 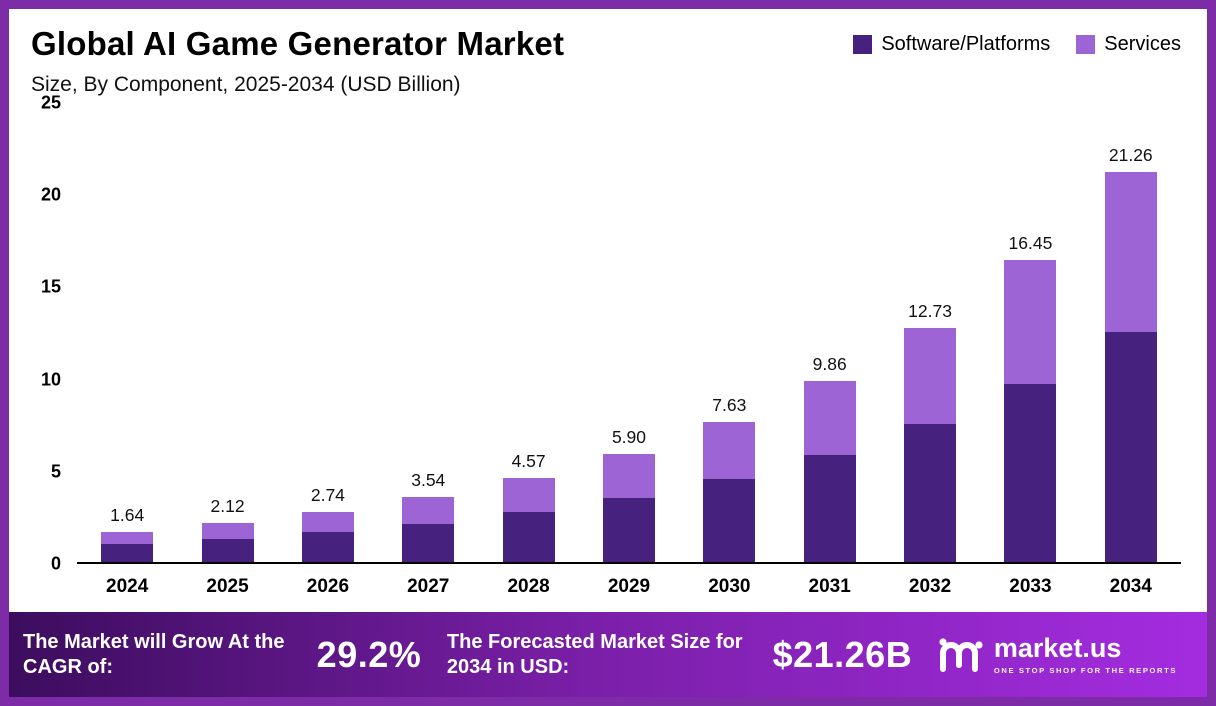 I want to click on bar-total-label: 5.90, so click(x=628, y=436).